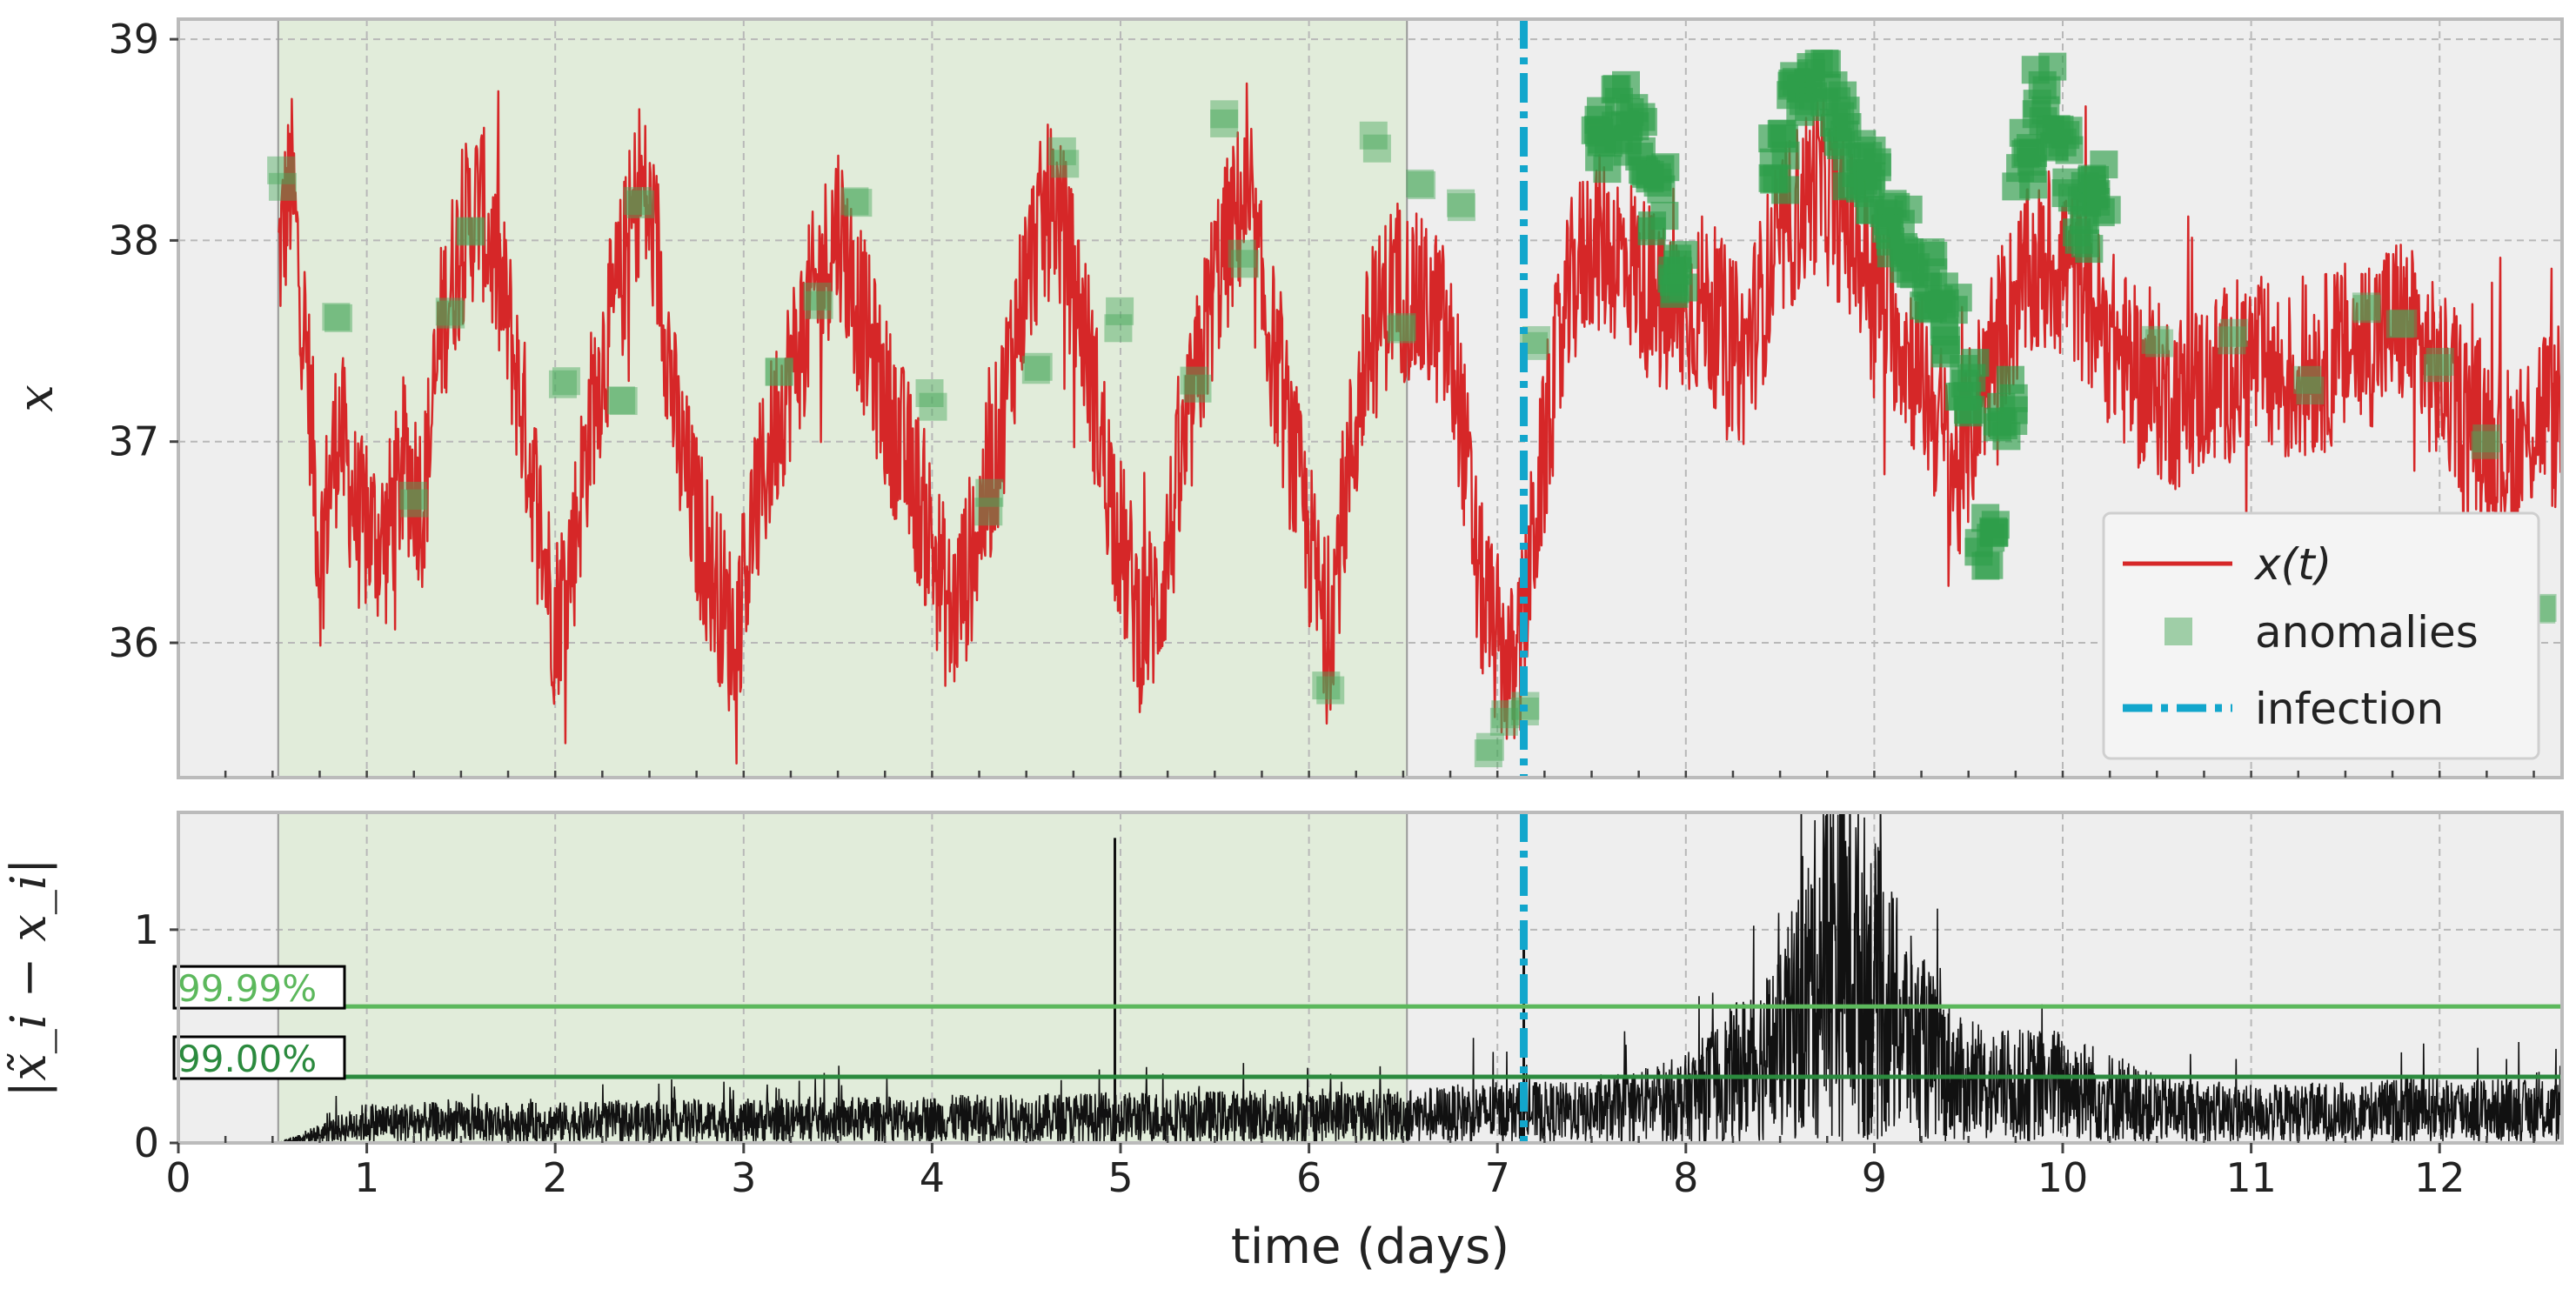  What do you see at coordinates (143, 341) in the screenshot?
I see `top-y-ticks: 36 37 38 39` at bounding box center [143, 341].